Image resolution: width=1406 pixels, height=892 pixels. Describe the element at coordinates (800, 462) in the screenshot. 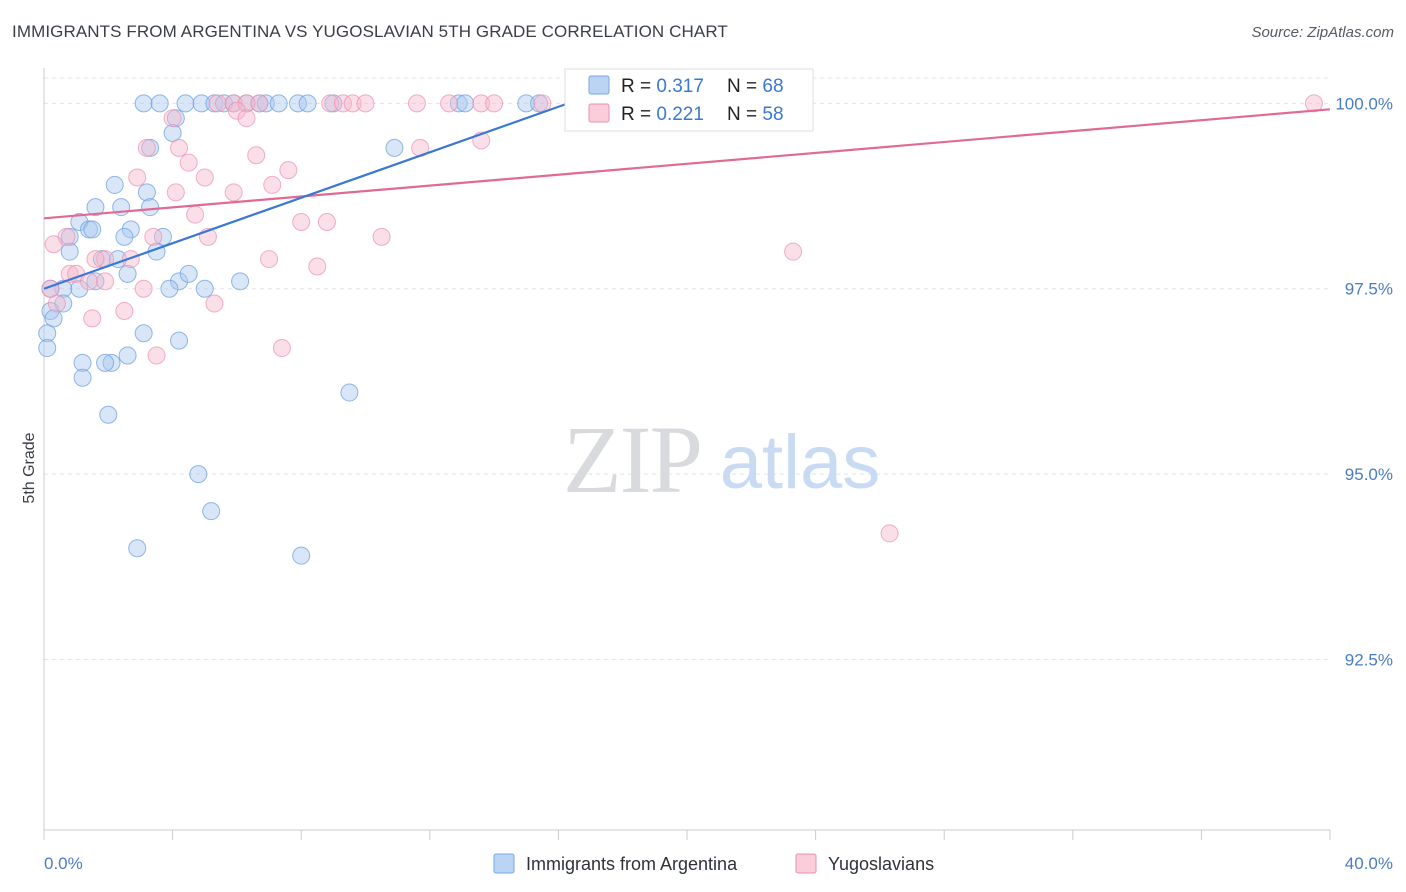

I see `watermark-atlas: atlas` at that location.